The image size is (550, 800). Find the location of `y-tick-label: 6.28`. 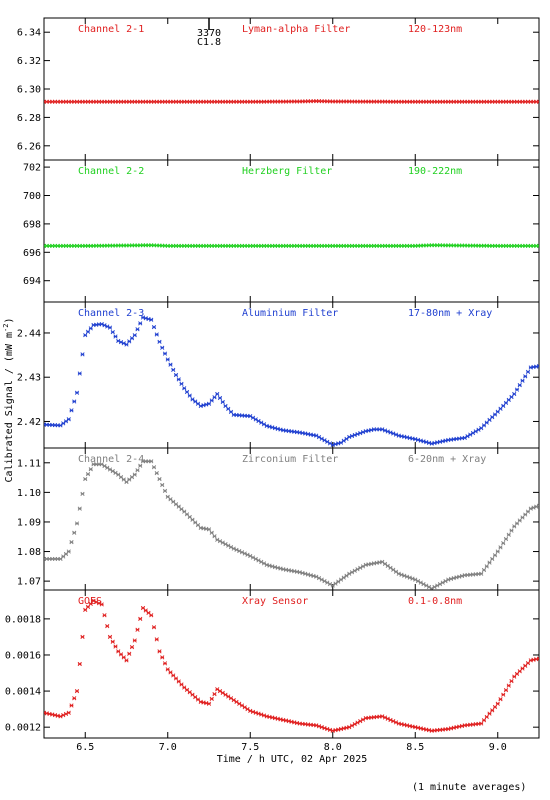

y-tick-label: 6.28 is located at coordinates (29, 118).